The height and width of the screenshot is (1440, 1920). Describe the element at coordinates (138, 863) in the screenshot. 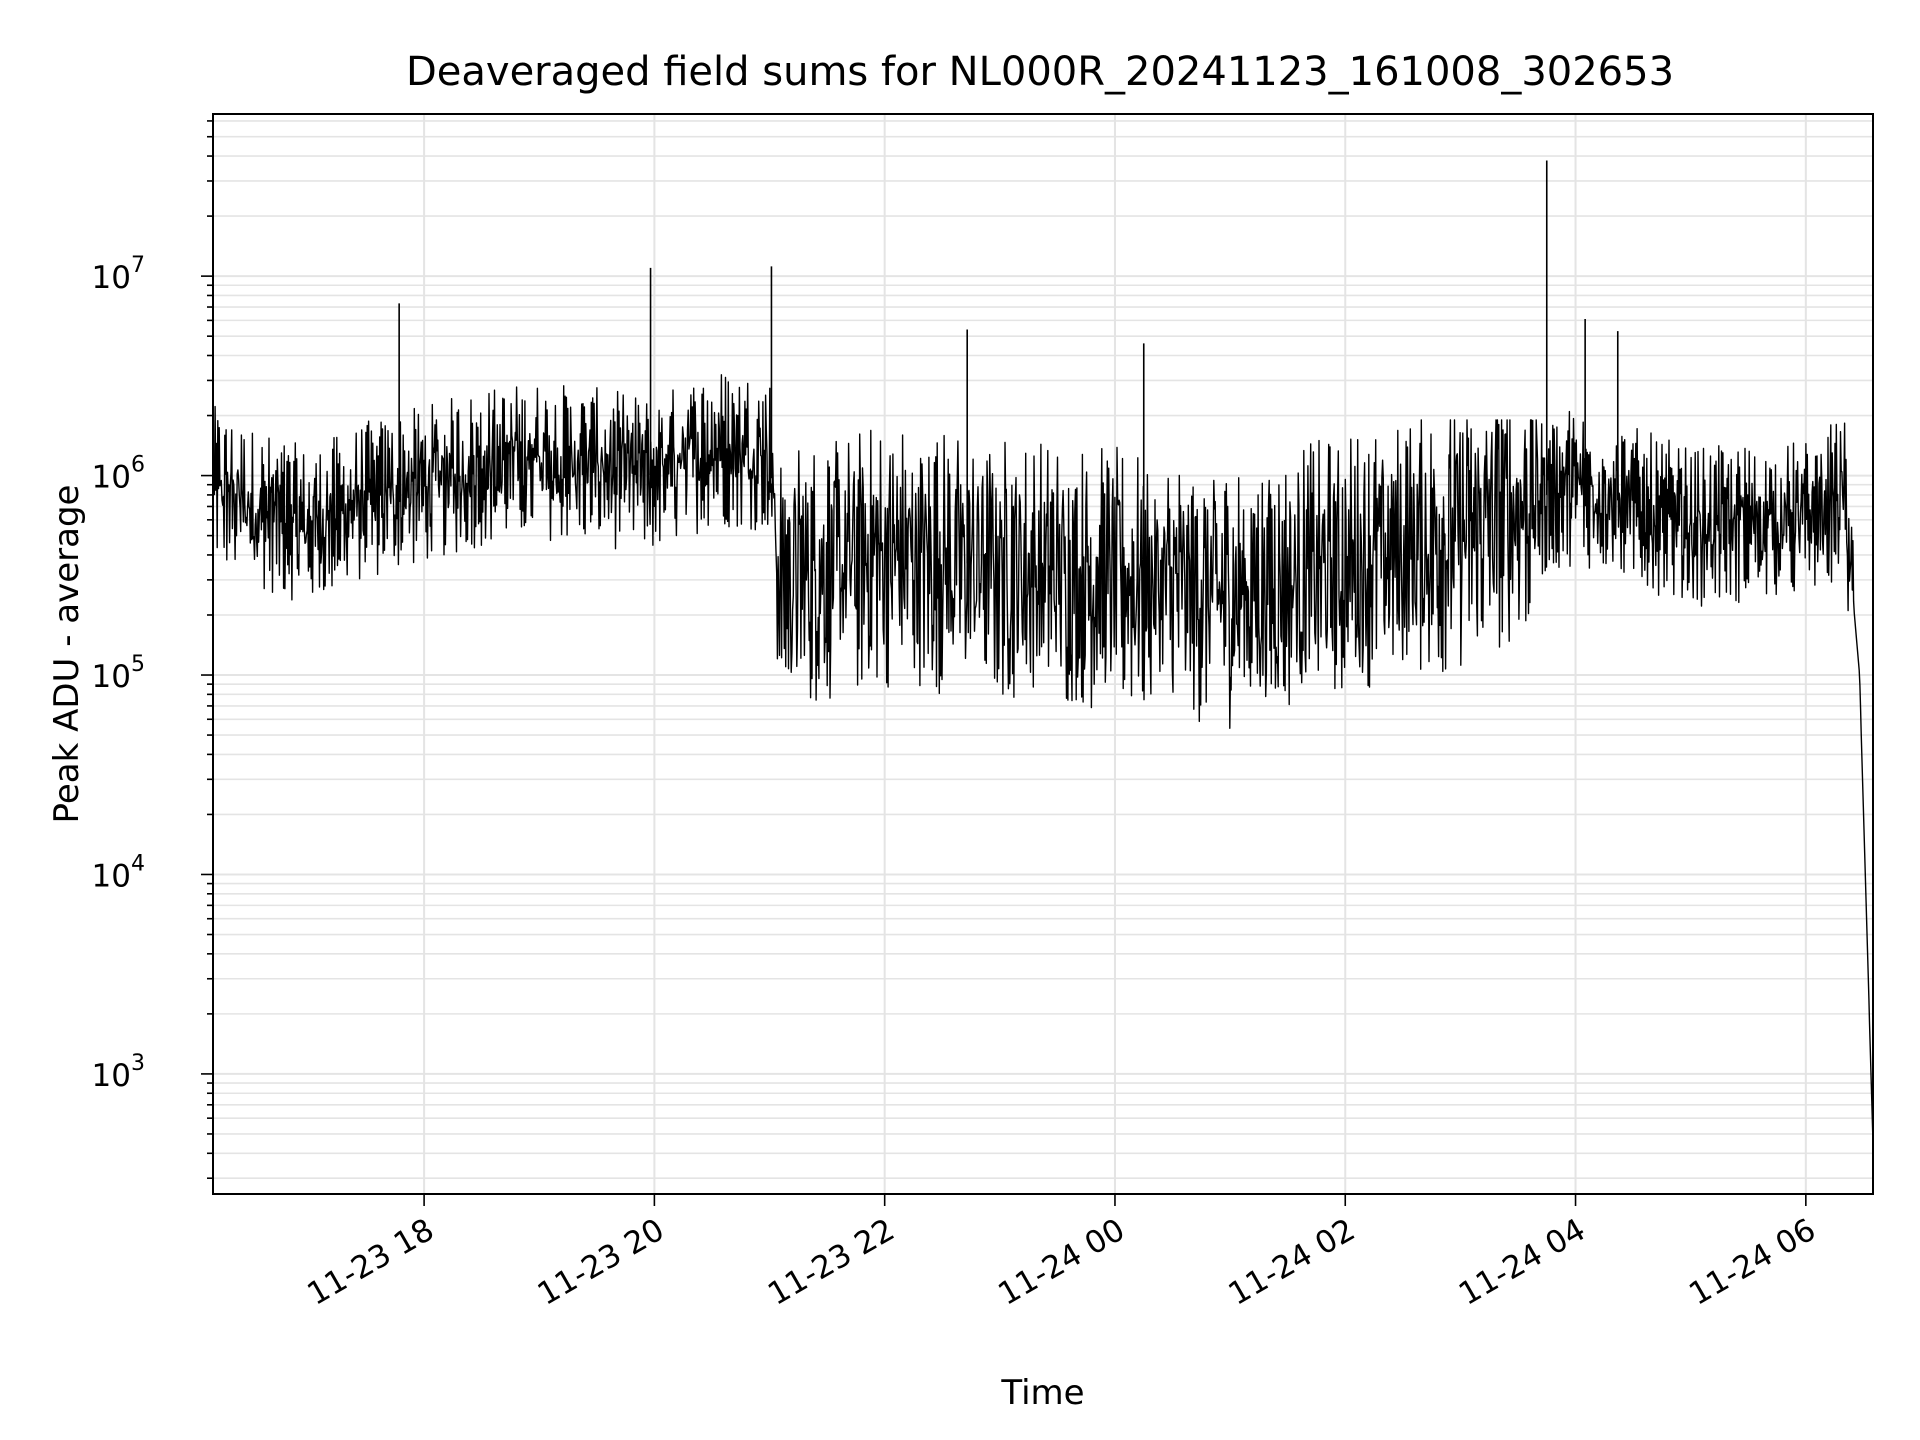

I see `y-tick-exponent: 4` at that location.